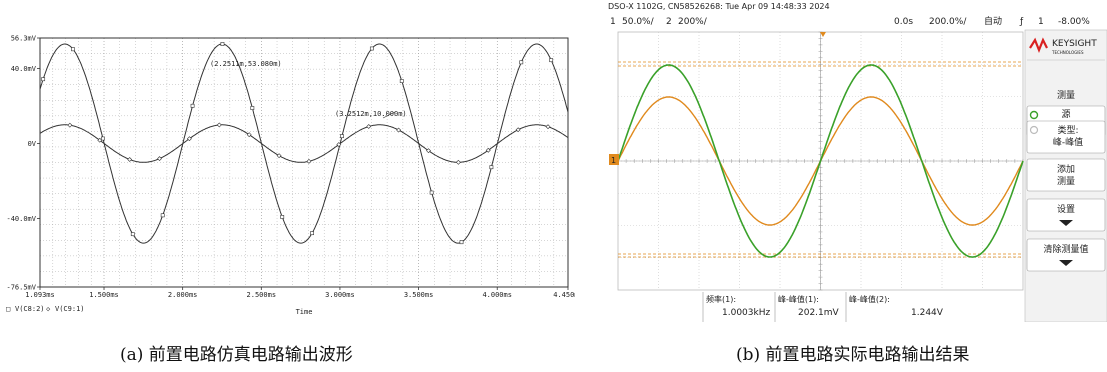  Describe the element at coordinates (869, 299) in the screenshot. I see `readout-label-vpp2: 峰-峰值(2):` at that location.